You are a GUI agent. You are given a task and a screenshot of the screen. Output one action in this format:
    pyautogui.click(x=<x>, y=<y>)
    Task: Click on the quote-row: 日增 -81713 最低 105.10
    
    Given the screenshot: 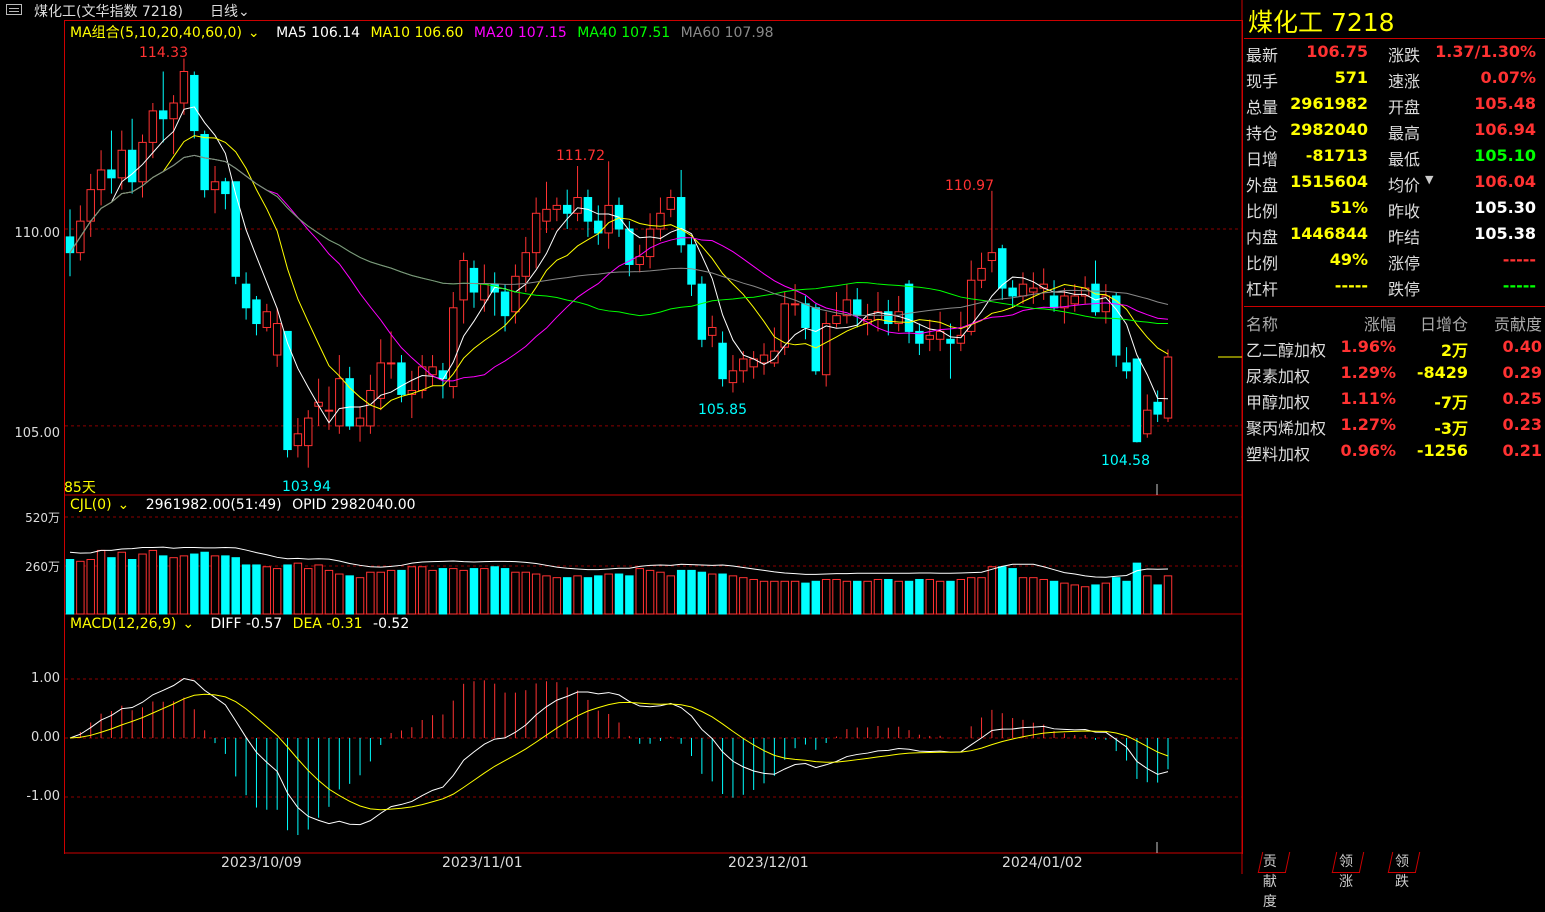 What is the action you would take?
    pyautogui.click(x=1394, y=156)
    